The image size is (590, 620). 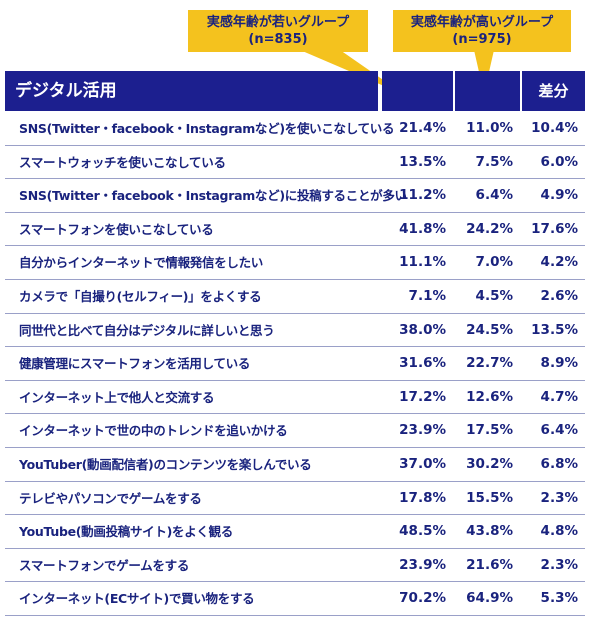 I want to click on diff-value: 10.4%, so click(x=554, y=128).